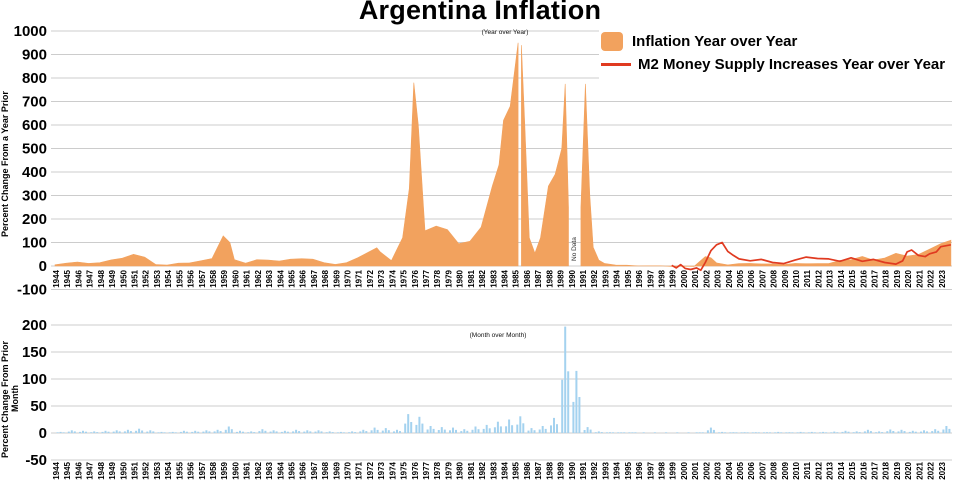 This screenshot has height=480, width=960. What do you see at coordinates (34, 379) in the screenshot?
I see `svg-text: 100` at bounding box center [34, 379].